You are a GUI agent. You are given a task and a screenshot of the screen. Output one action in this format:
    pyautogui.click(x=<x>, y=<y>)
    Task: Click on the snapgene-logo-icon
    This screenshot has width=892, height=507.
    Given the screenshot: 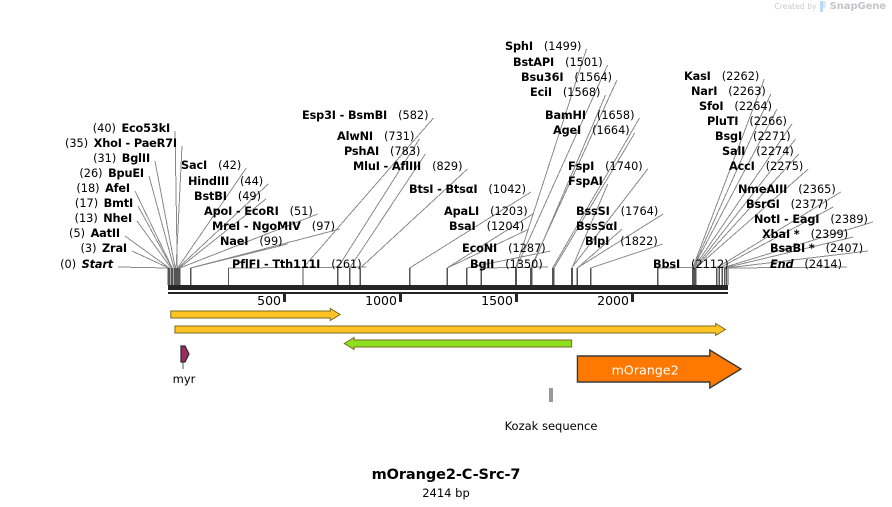 What is the action you would take?
    pyautogui.click(x=823, y=6)
    